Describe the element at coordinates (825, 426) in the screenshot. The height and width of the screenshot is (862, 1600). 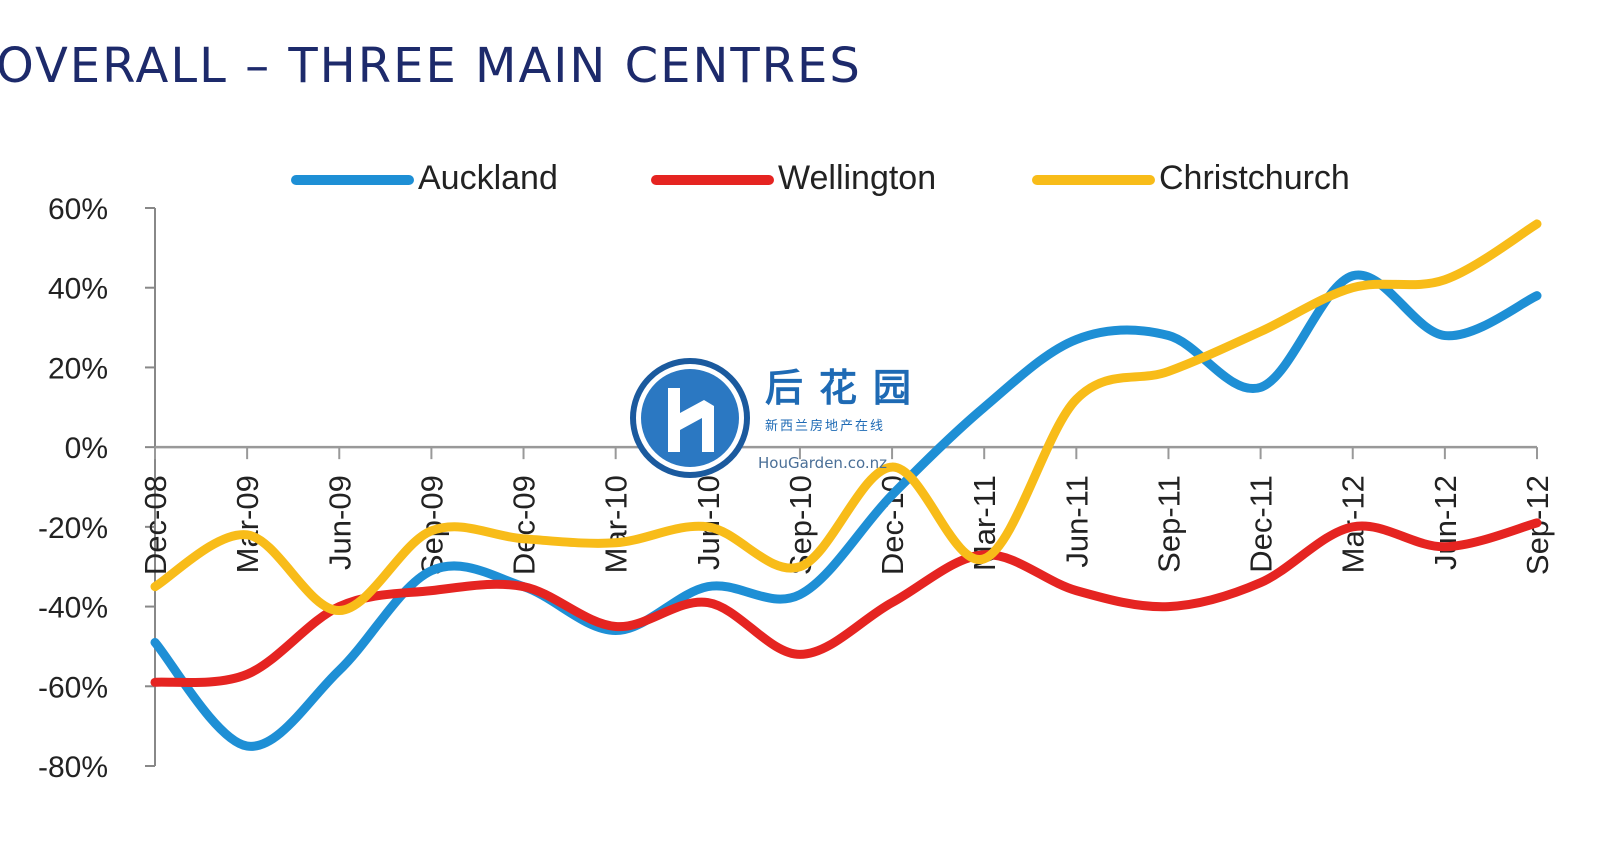
I see `logo-cn-subtitle: 新西兰房地产在线` at that location.